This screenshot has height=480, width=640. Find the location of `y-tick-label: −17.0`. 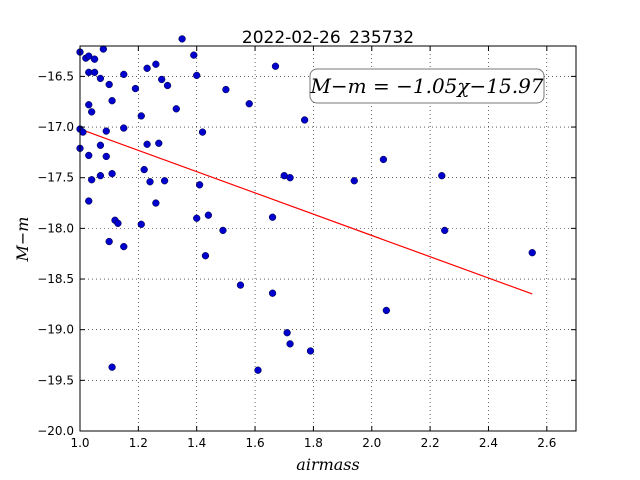

y-tick-label: −17.0 is located at coordinates (55, 127).